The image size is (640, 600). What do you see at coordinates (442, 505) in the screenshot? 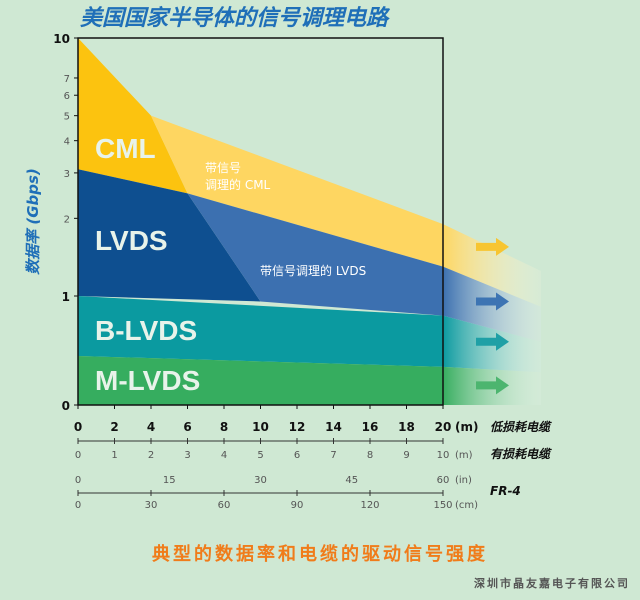
I see `x-tick-label-3-5: 150` at bounding box center [442, 505].